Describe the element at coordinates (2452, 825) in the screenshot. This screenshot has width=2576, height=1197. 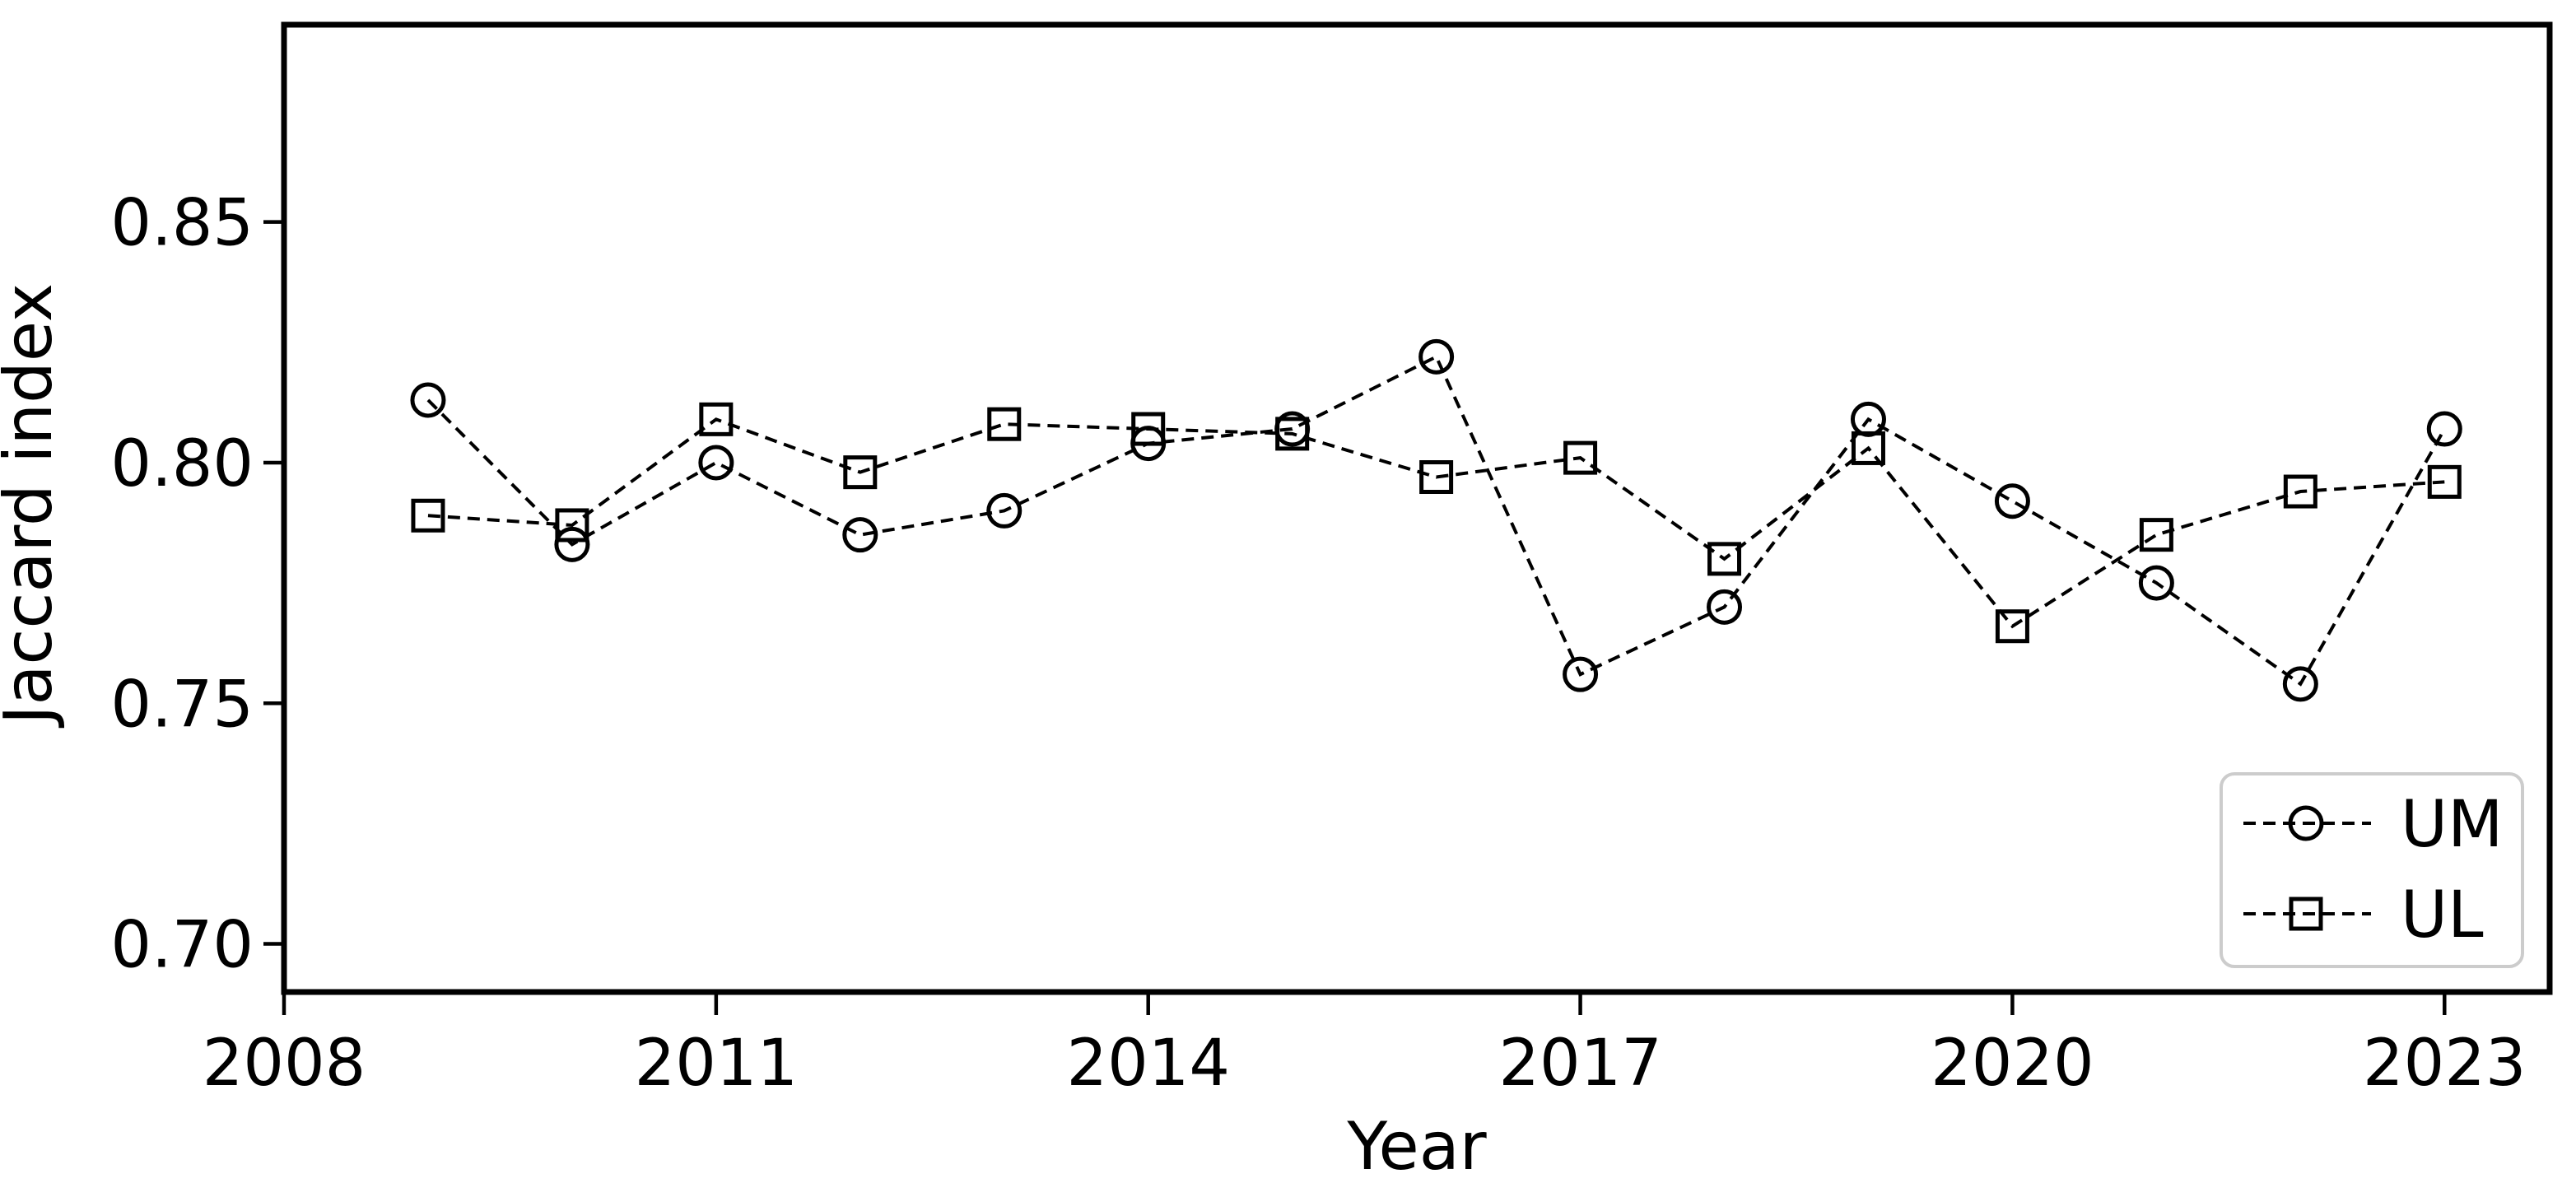
I see `legend-um-label: UM` at that location.